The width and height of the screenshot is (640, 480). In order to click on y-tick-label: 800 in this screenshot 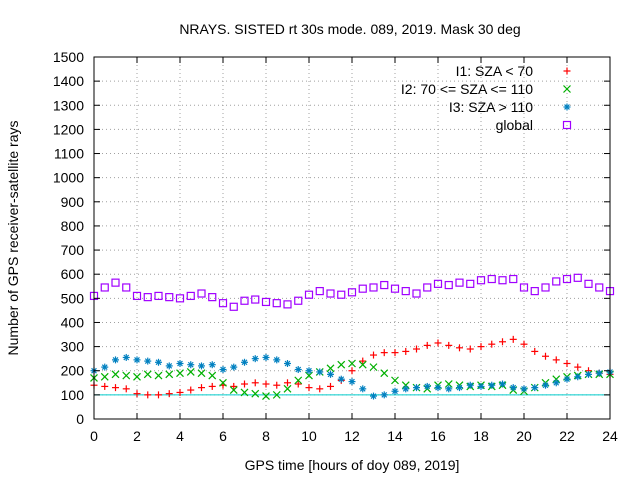, I will do `click(73, 226)`.